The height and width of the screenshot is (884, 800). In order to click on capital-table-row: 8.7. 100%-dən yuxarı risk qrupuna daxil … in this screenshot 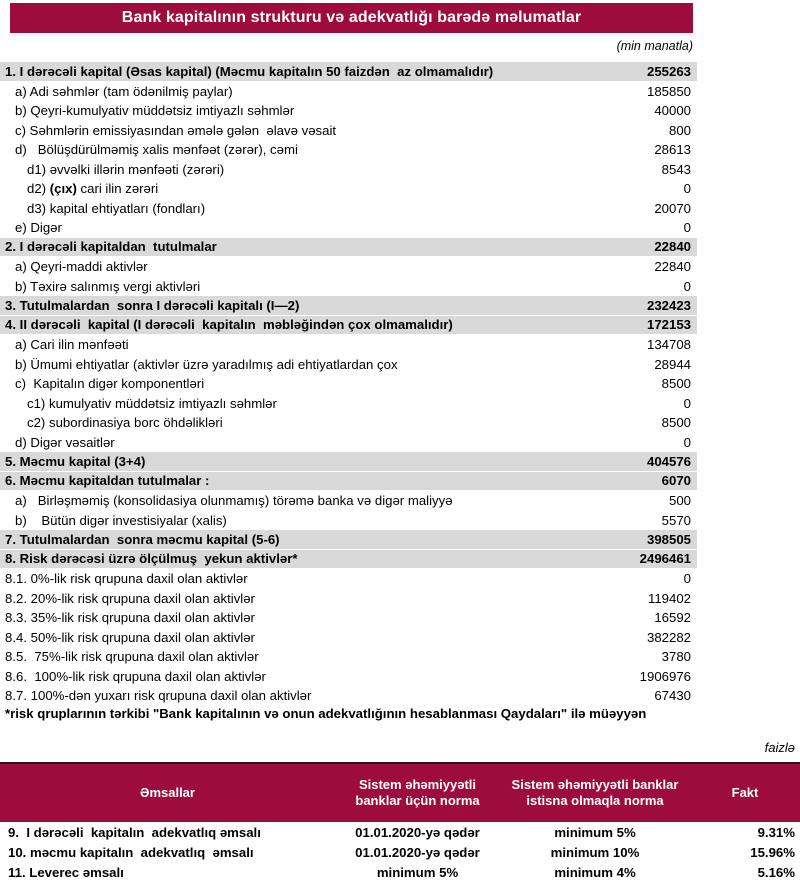, I will do `click(348, 696)`.